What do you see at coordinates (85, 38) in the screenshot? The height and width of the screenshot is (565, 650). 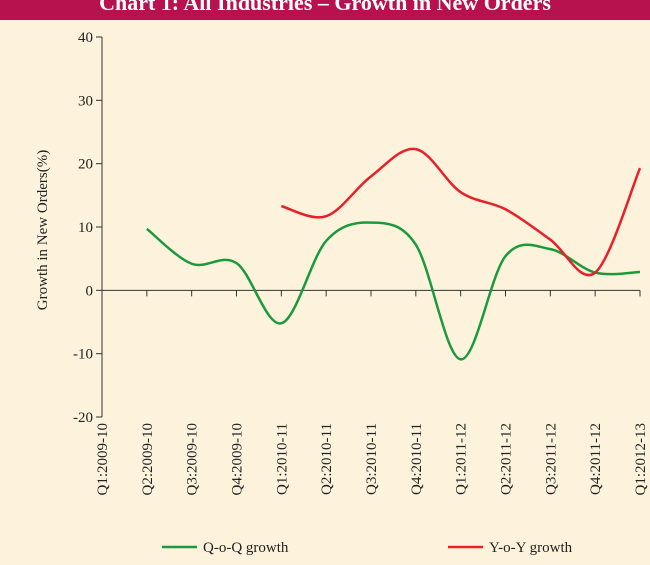 I see `y-tick-label: 40` at bounding box center [85, 38].